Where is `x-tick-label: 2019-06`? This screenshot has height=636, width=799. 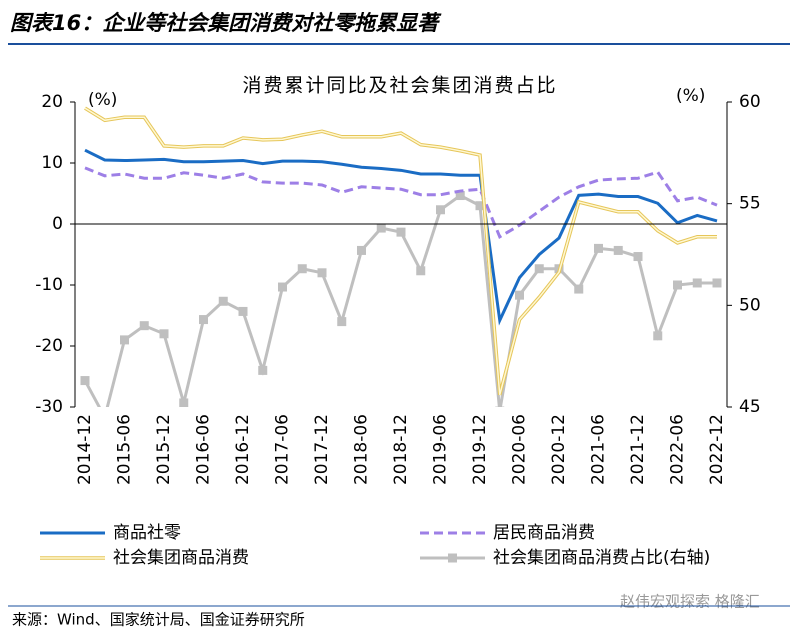 x-tick-label: 2019-06 is located at coordinates (441, 449).